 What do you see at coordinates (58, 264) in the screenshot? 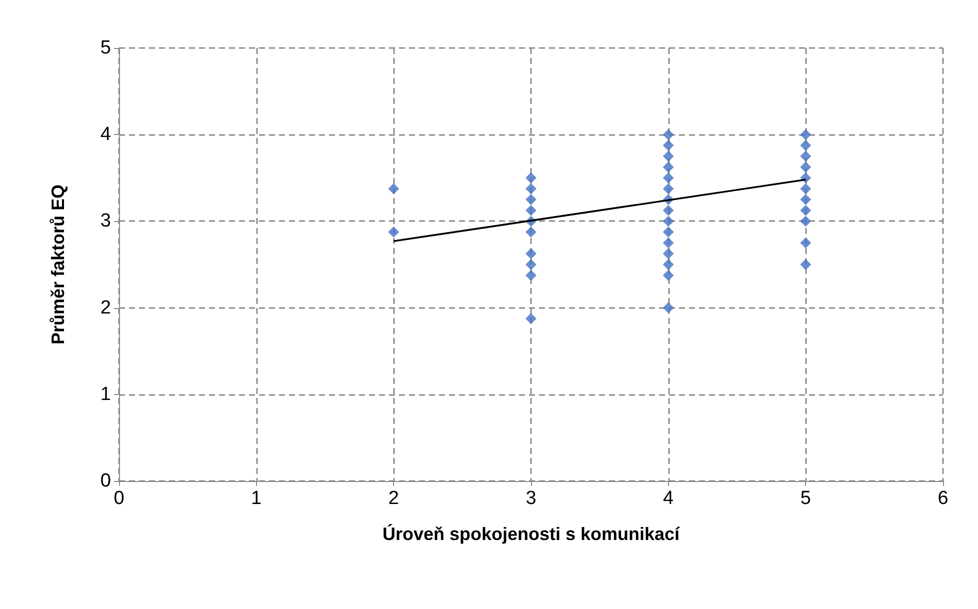
I see `y-axis-title: Průměr faktorů EQ` at bounding box center [58, 264].